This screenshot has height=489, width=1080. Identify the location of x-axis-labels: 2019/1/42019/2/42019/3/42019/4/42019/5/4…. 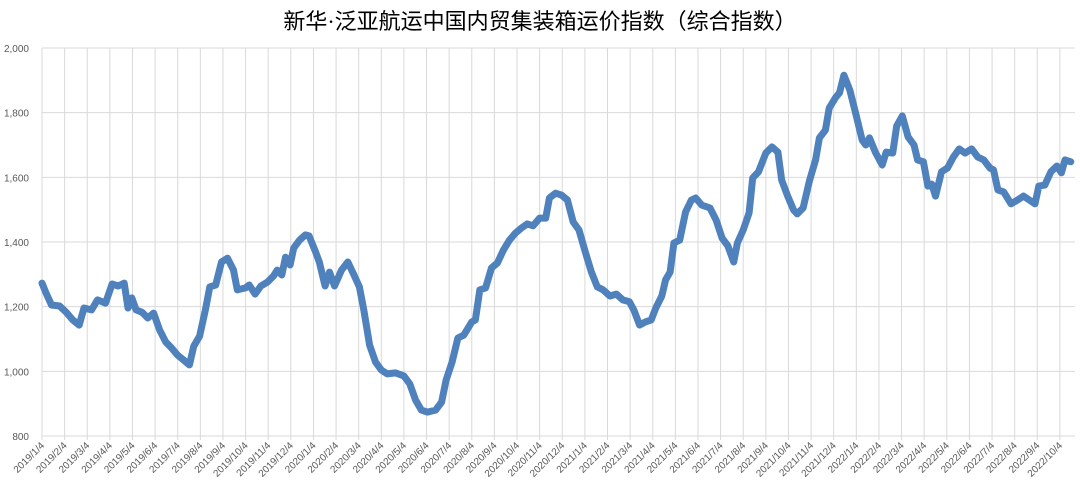
(539, 460).